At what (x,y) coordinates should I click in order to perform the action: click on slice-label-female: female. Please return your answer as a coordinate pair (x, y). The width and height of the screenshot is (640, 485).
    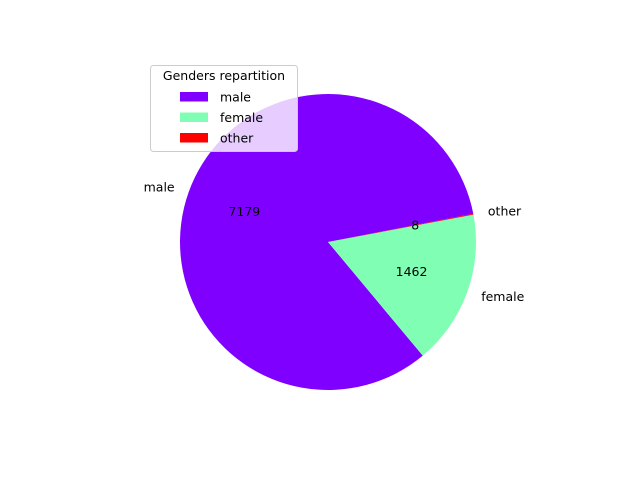
    Looking at the image, I should click on (502, 296).